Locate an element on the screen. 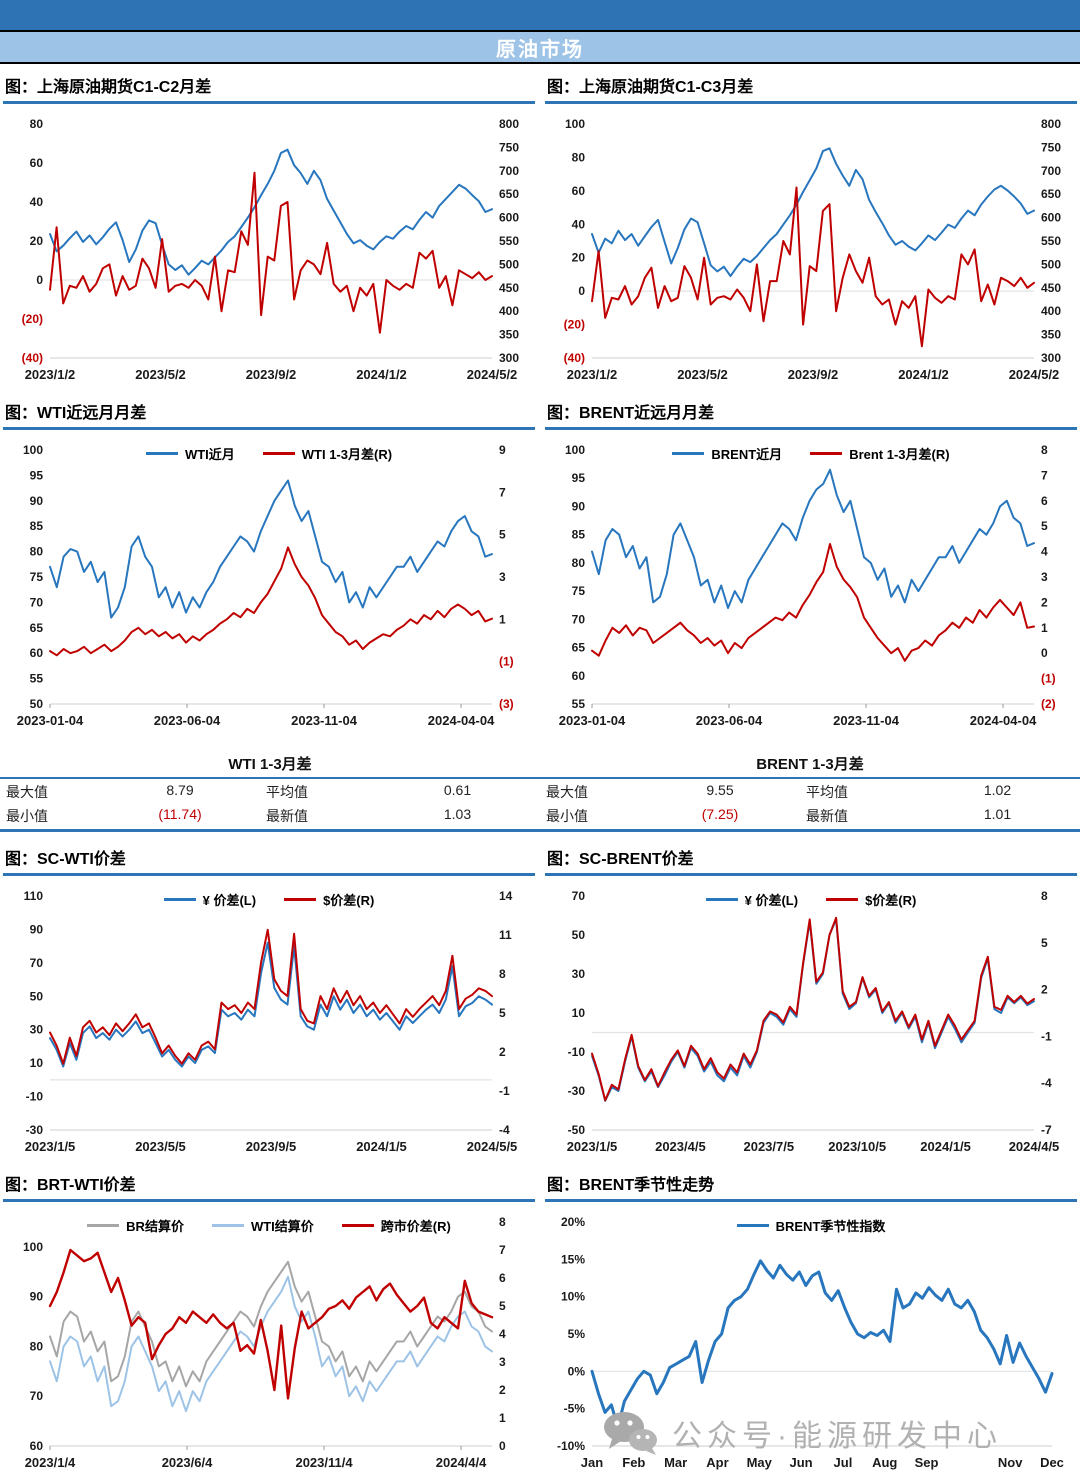 The height and width of the screenshot is (1478, 1080). axis-tick-label: 4 is located at coordinates (1044, 552).